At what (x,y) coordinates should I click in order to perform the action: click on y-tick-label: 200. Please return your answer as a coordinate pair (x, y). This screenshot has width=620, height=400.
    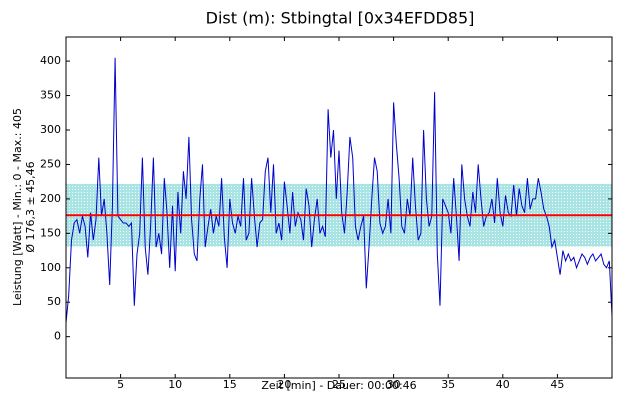
    Looking at the image, I should click on (50, 198).